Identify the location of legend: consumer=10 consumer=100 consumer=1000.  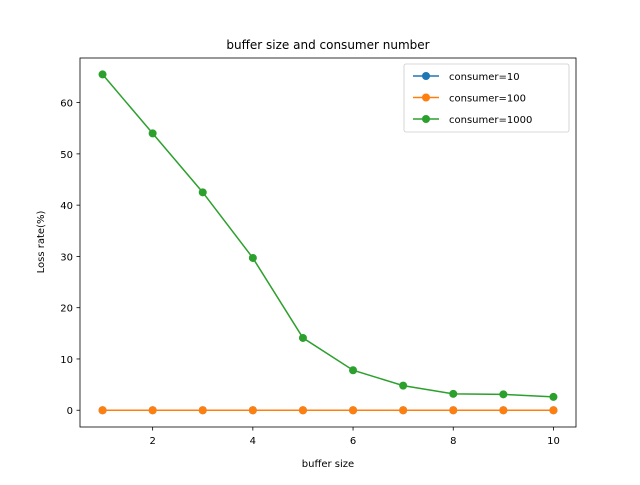
(486, 98).